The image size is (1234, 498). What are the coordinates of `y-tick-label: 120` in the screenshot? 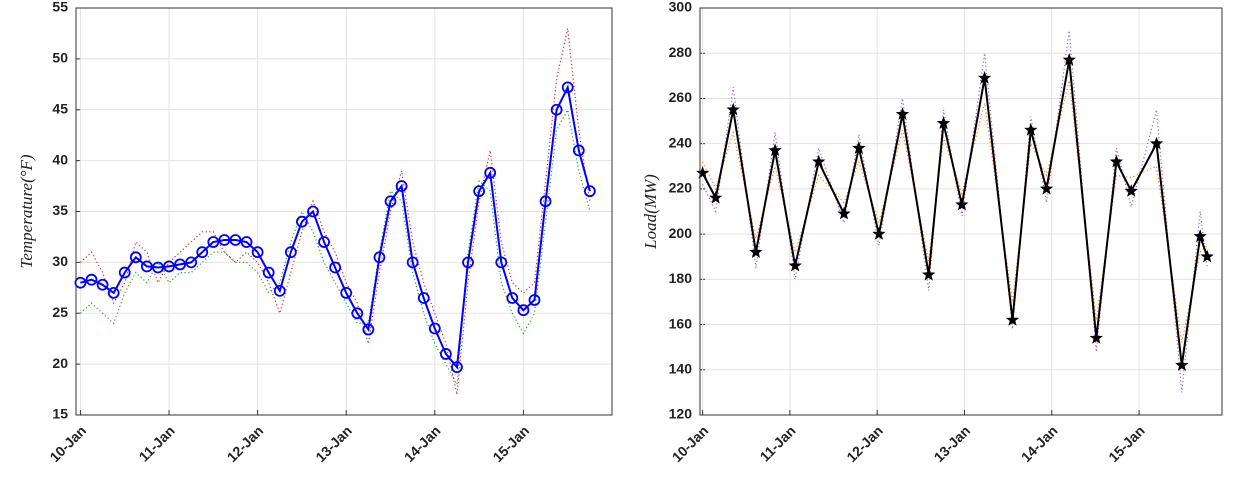 It's located at (681, 414).